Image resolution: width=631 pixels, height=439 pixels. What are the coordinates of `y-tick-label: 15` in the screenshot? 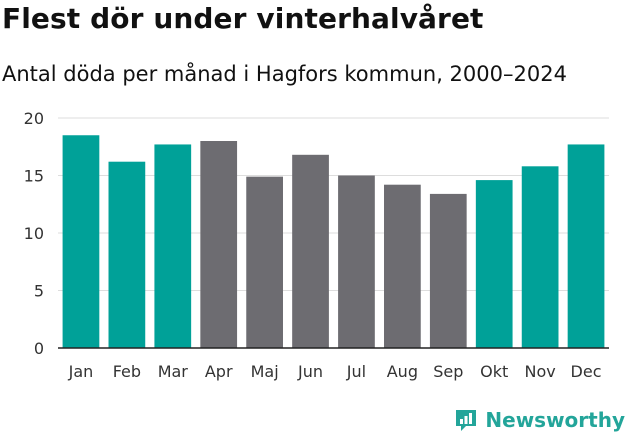 It's located at (34, 176).